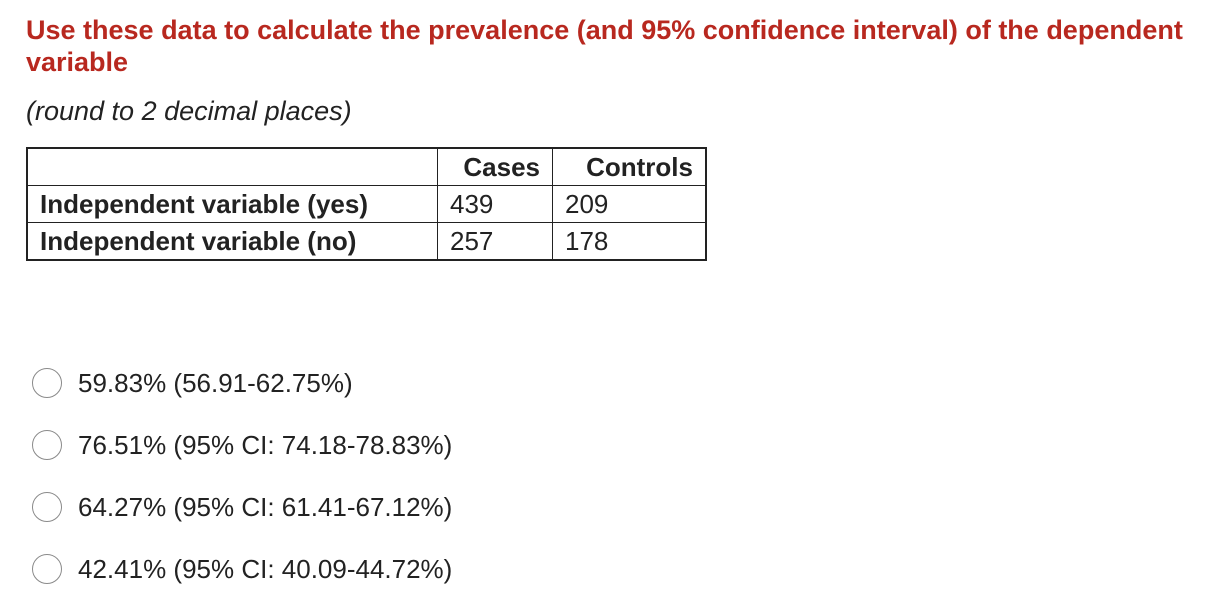  I want to click on answer-option-label: 59.83% (56.91-62.75%), so click(215, 382).